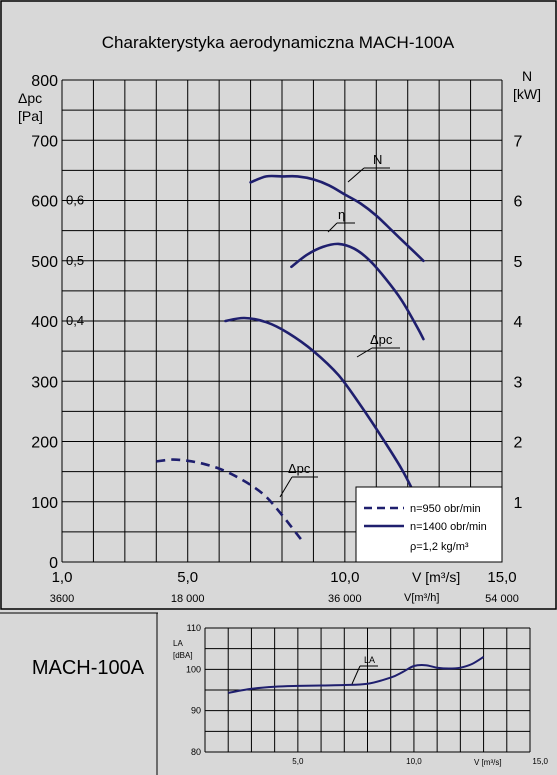 The width and height of the screenshot is (557, 775). I want to click on noise-y-tick-label: 100, so click(193, 669).